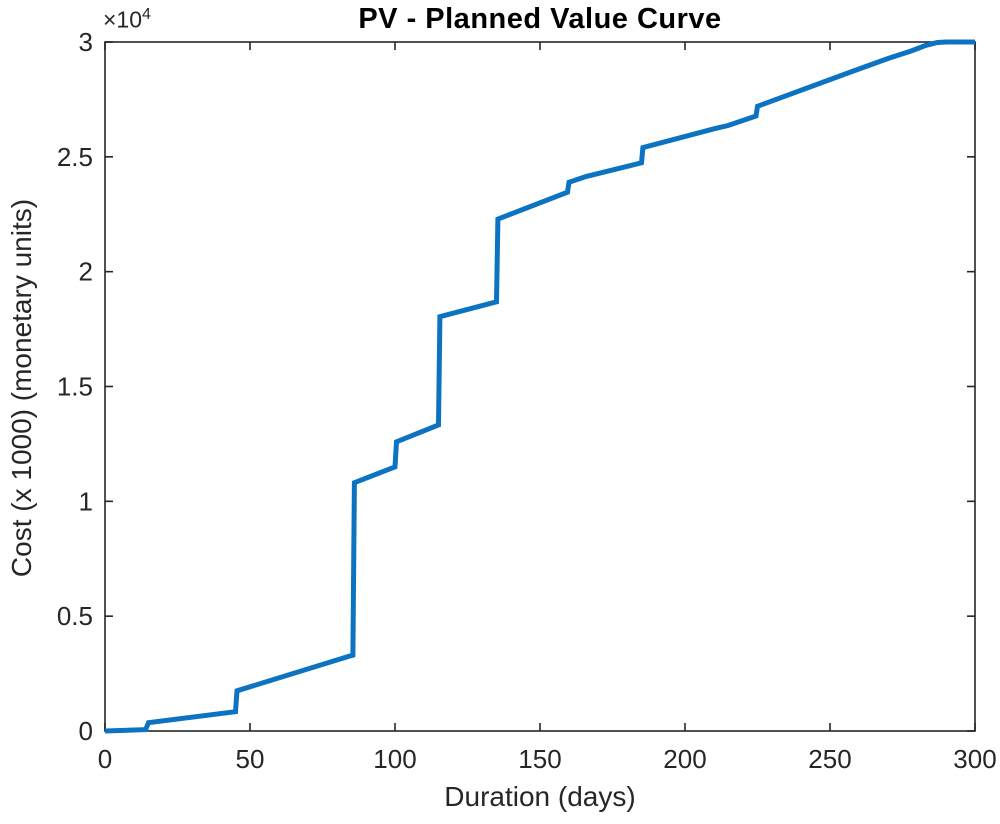  Describe the element at coordinates (86, 731) in the screenshot. I see `y-tick-label: 0` at that location.